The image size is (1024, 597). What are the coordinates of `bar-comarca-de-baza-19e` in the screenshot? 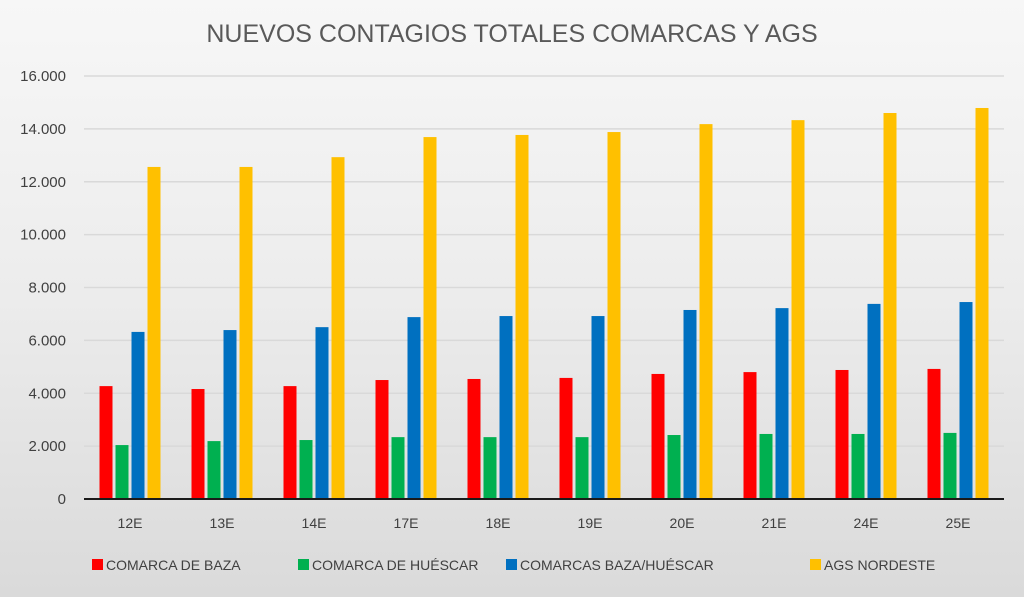 It's located at (566, 438).